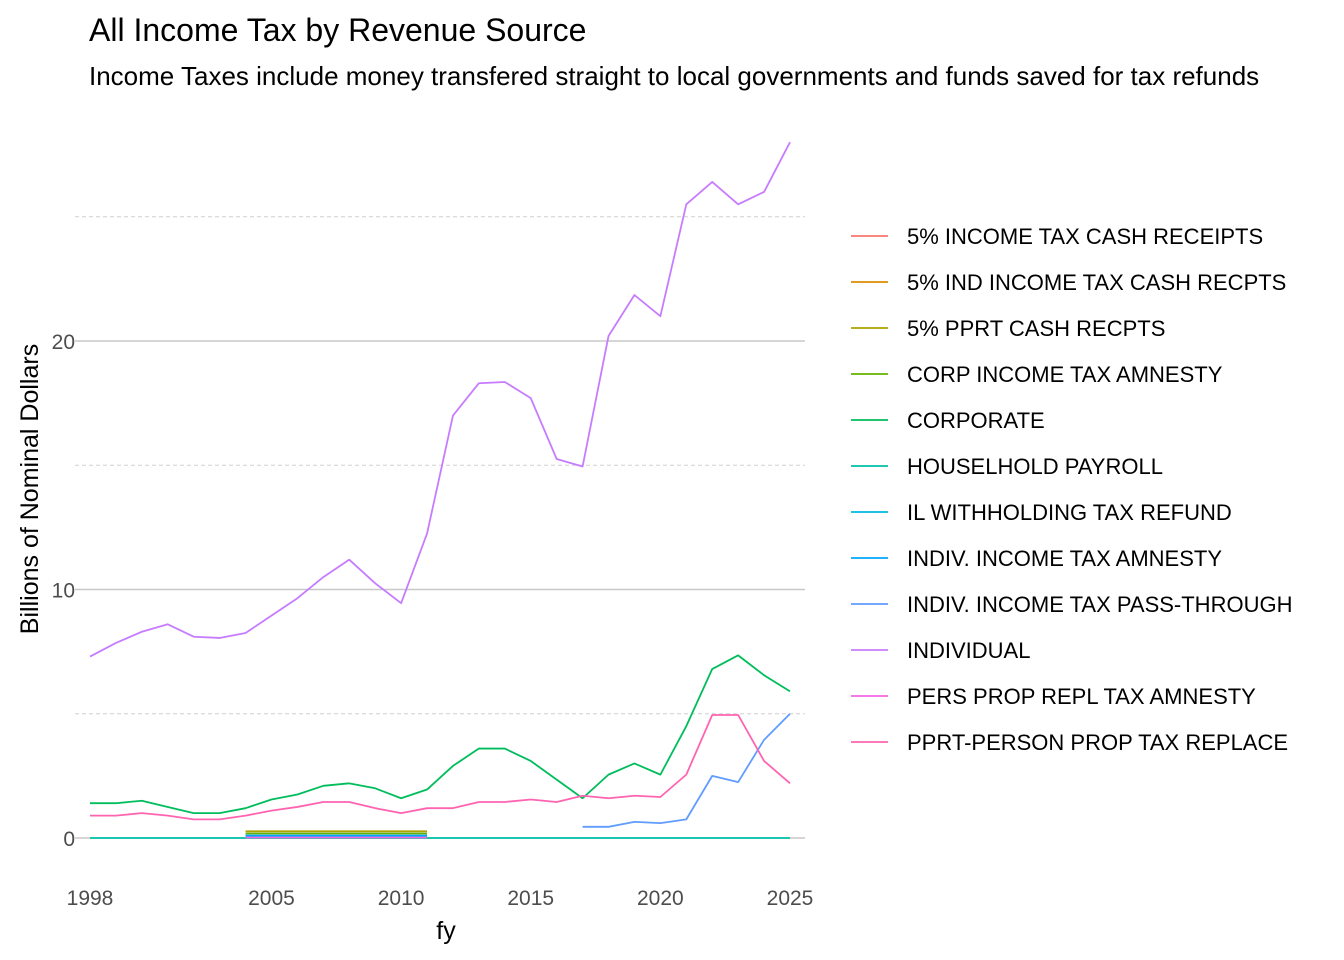 This screenshot has height=960, width=1344. Describe the element at coordinates (660, 898) in the screenshot. I see `x-tick-label: 2020` at that location.